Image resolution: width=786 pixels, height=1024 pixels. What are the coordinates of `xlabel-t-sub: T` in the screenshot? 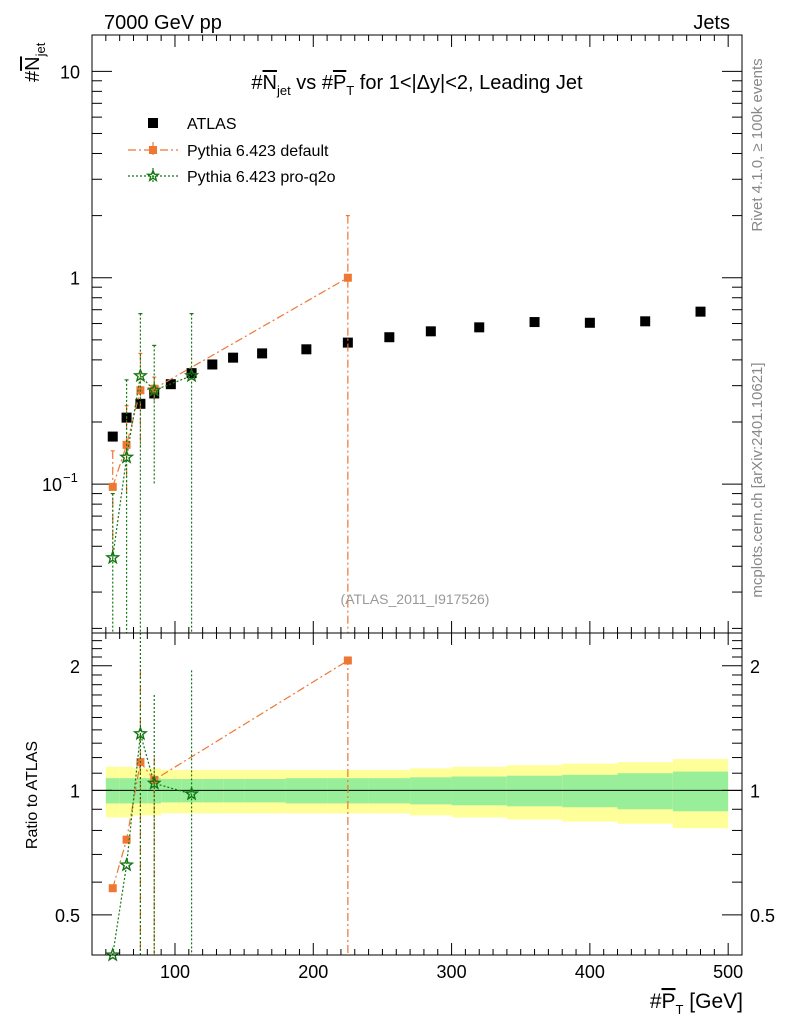 It's located at (680, 1009).